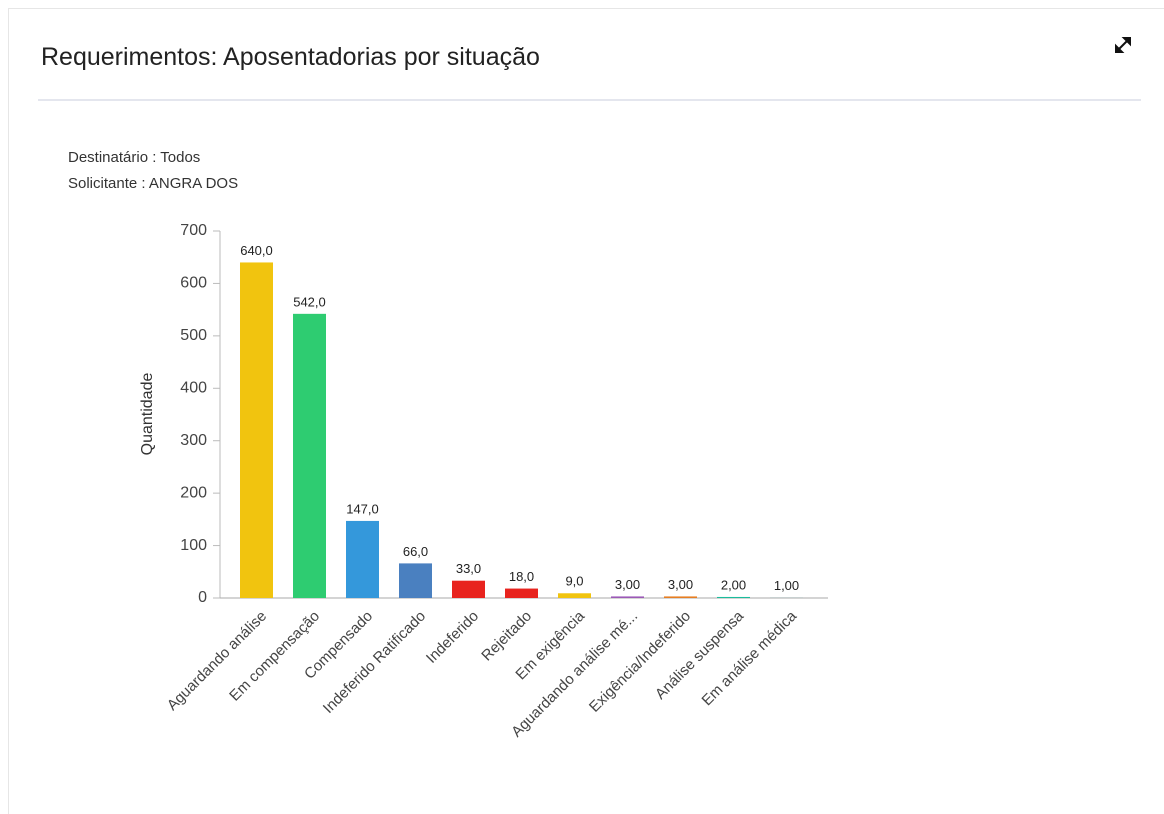 This screenshot has height=814, width=1164. I want to click on separator, so click(589, 100).